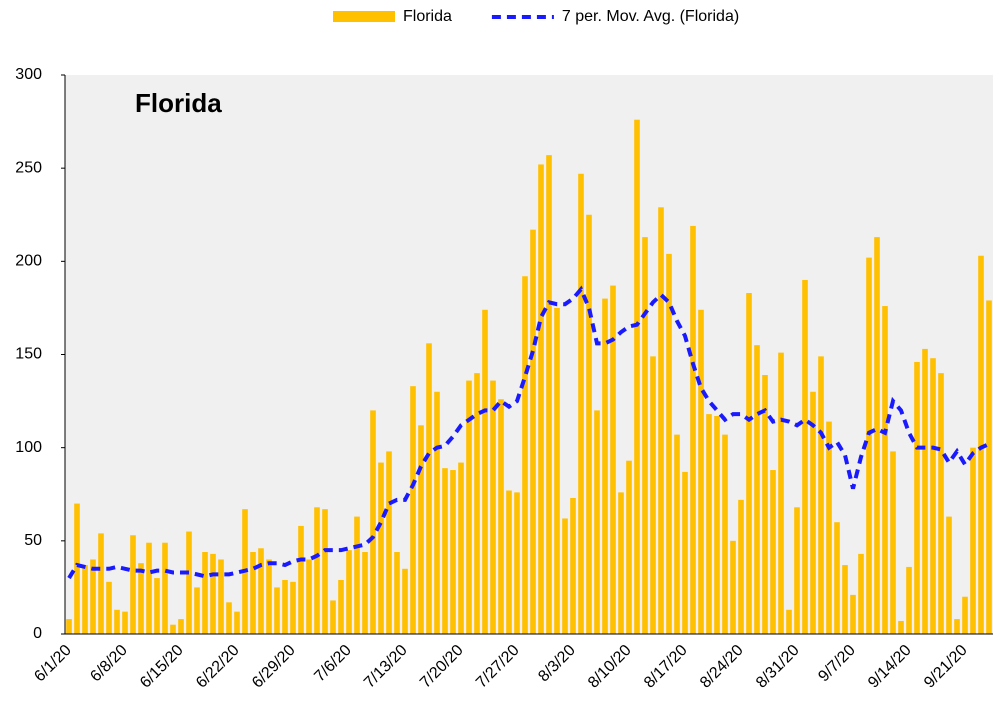 This screenshot has height=720, width=994. Describe the element at coordinates (427, 16) in the screenshot. I see `legend-label: Florida` at that location.